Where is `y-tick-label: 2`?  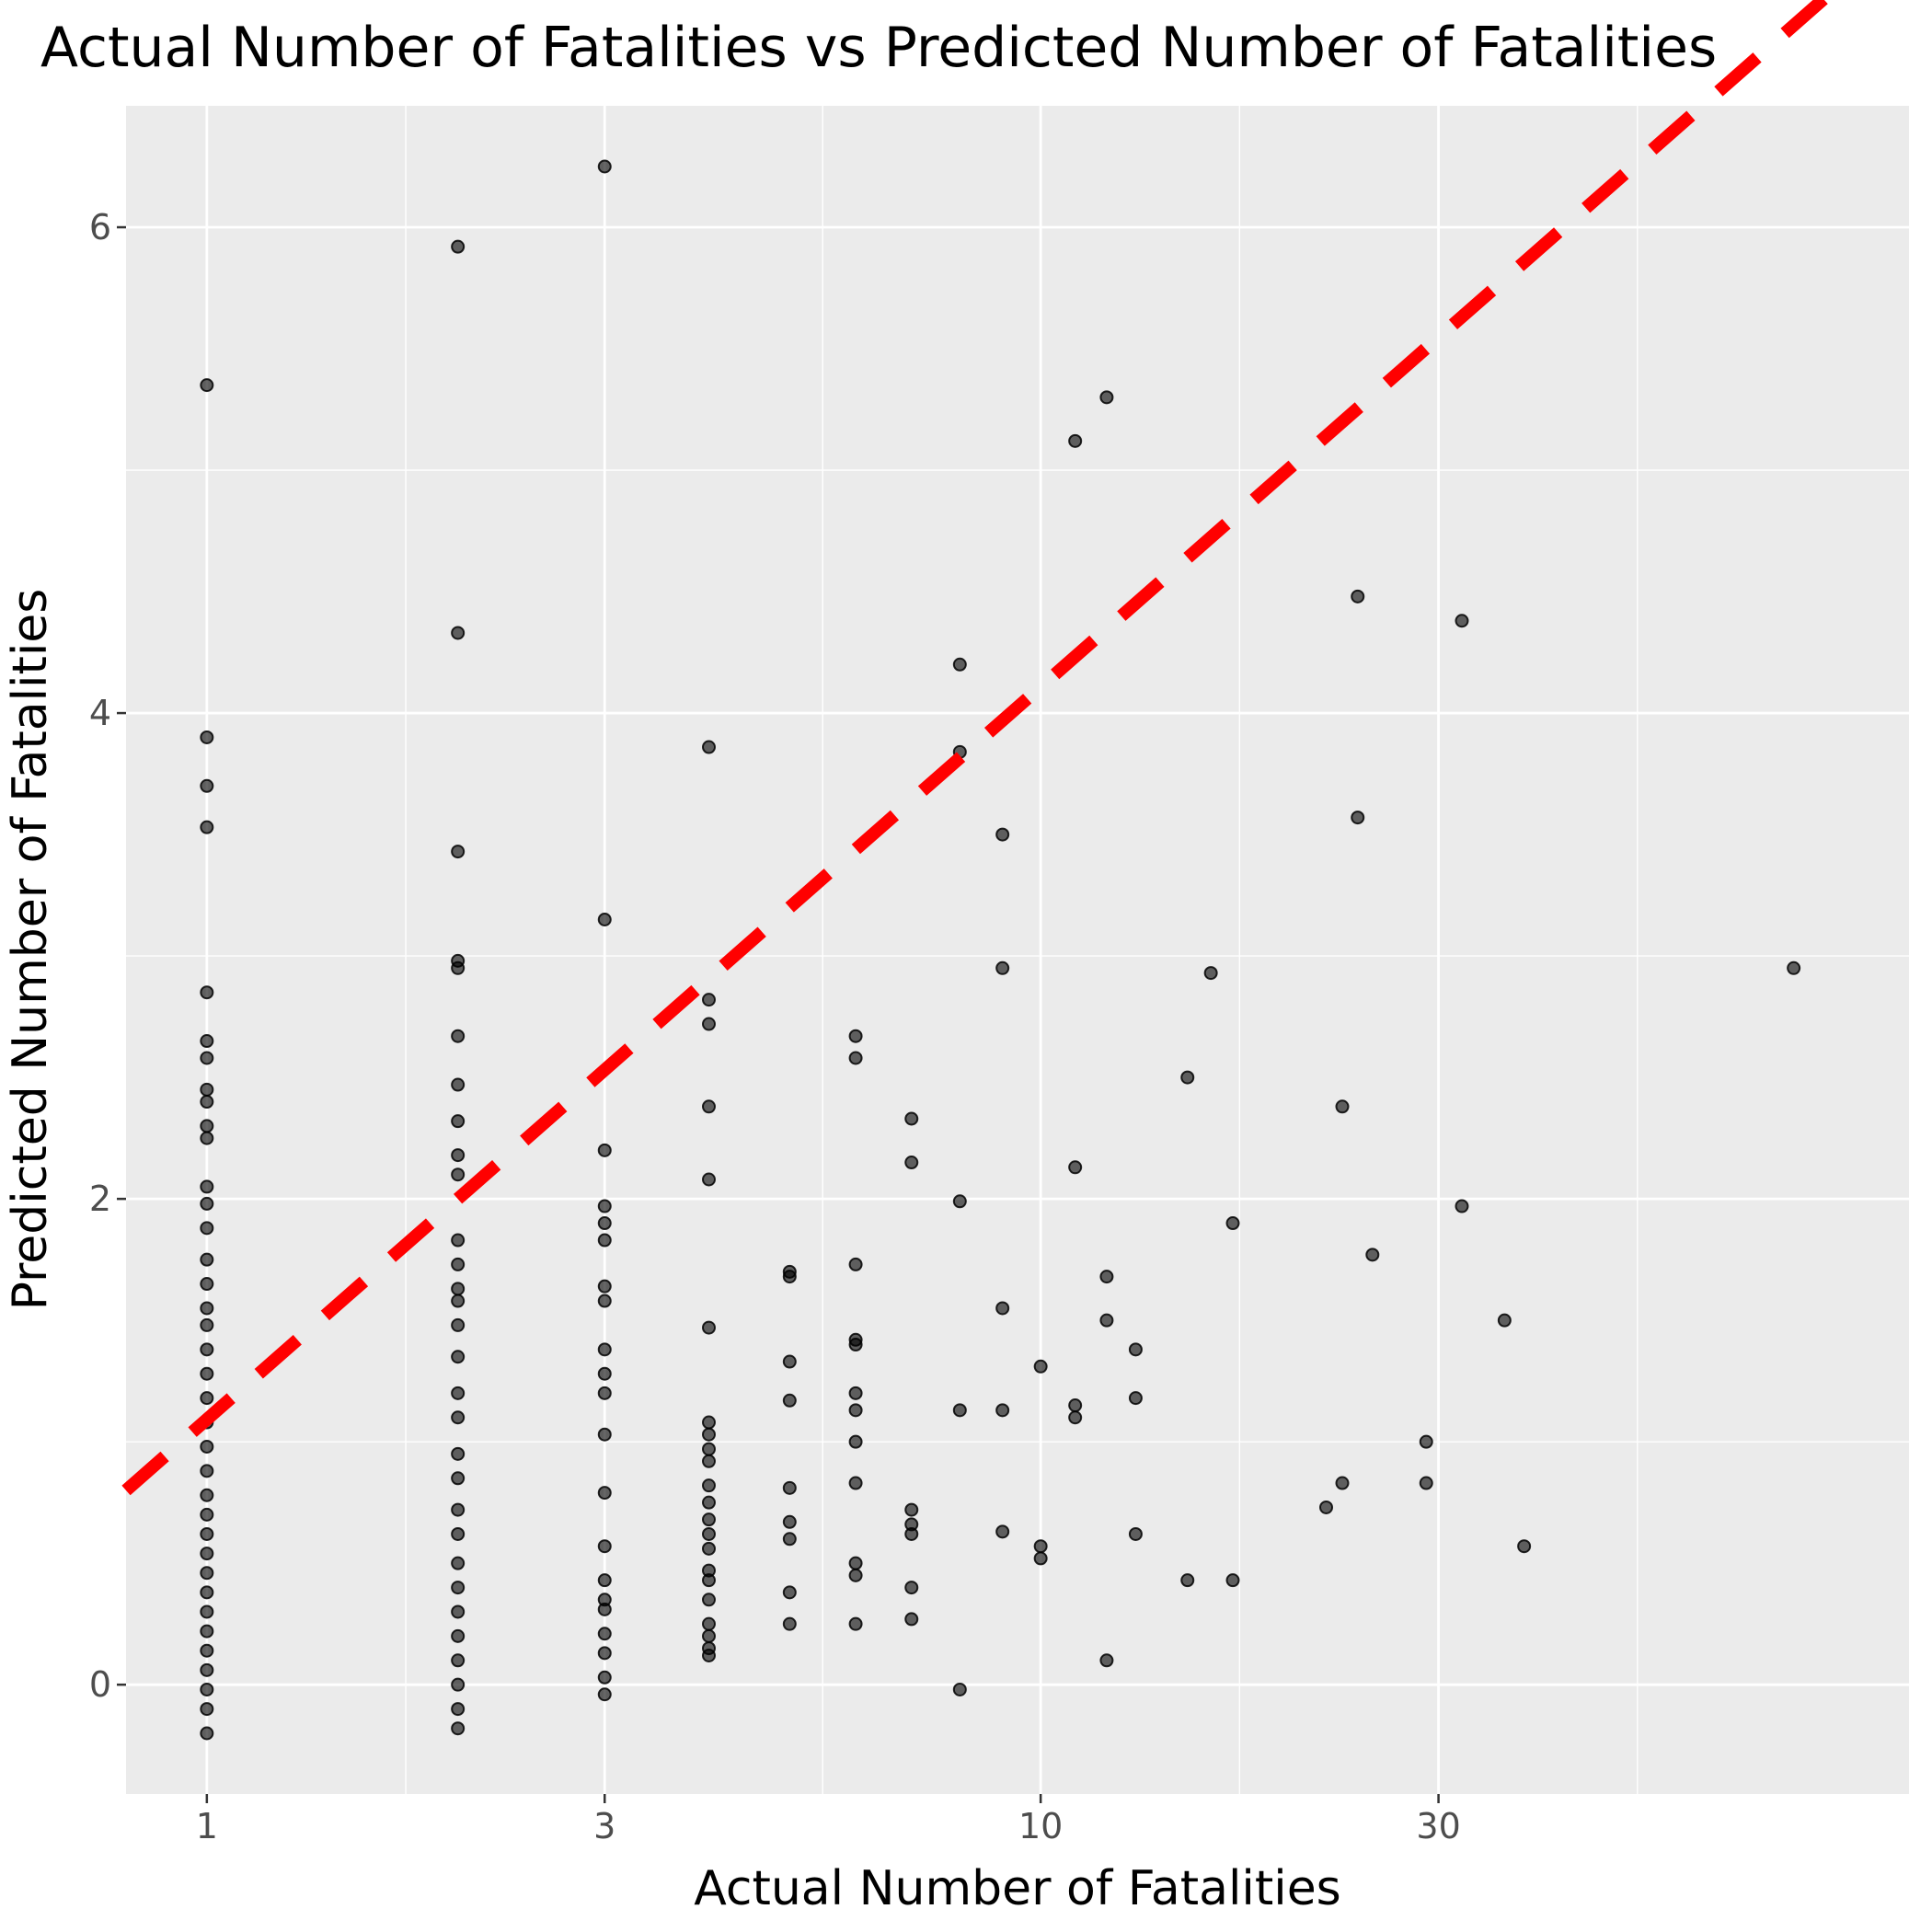 y-tick-label: 2 is located at coordinates (100, 1199).